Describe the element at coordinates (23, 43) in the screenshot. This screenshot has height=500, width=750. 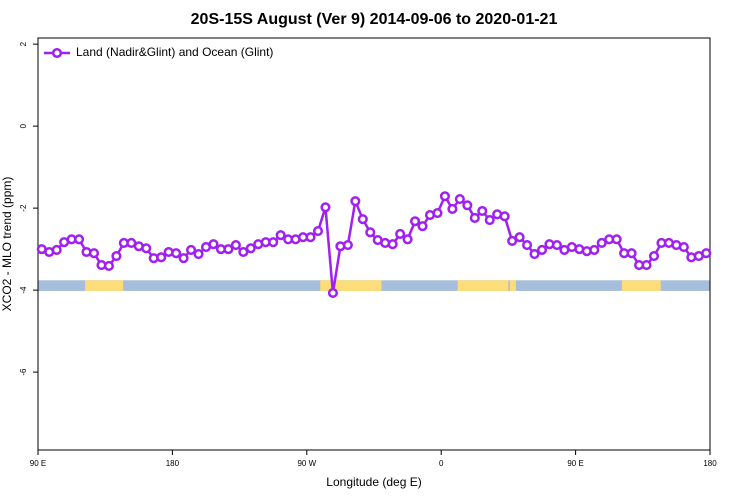
I see `y-tick-label: 2` at that location.